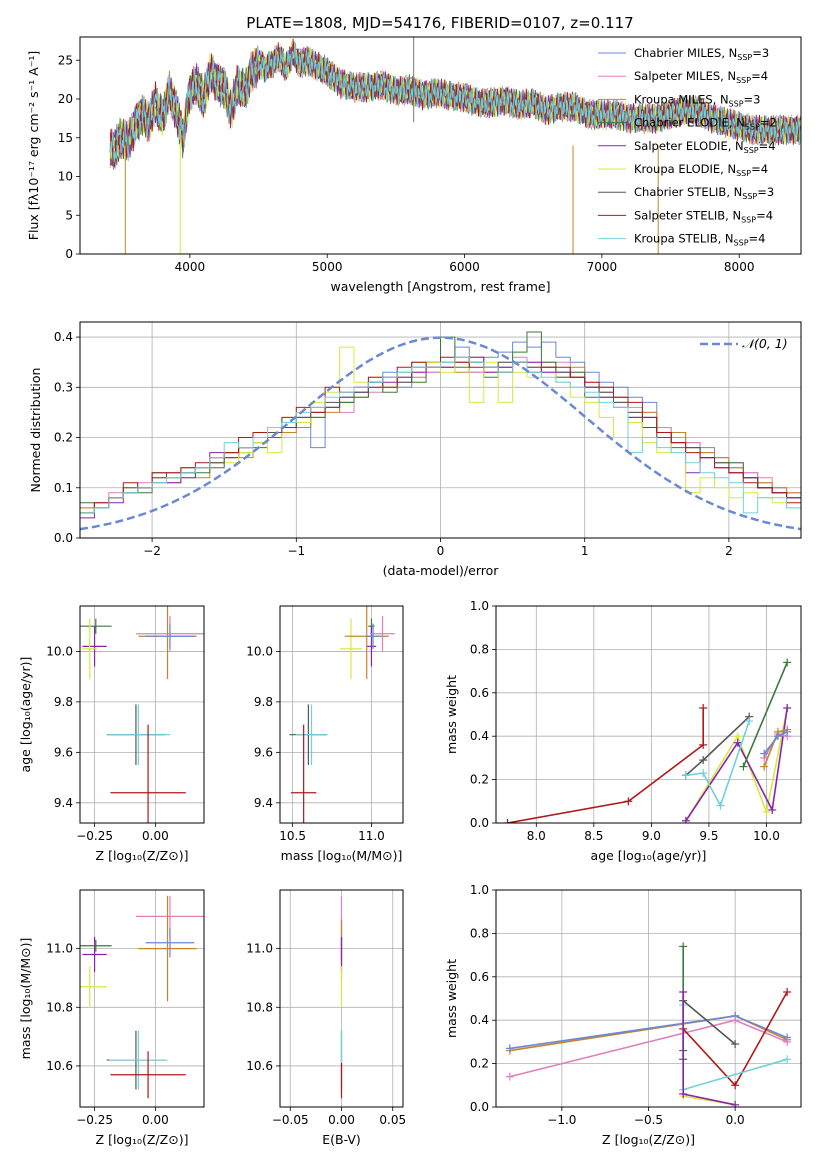  I want to click on weight-line-kroupa-elodie, so click(736, 764).